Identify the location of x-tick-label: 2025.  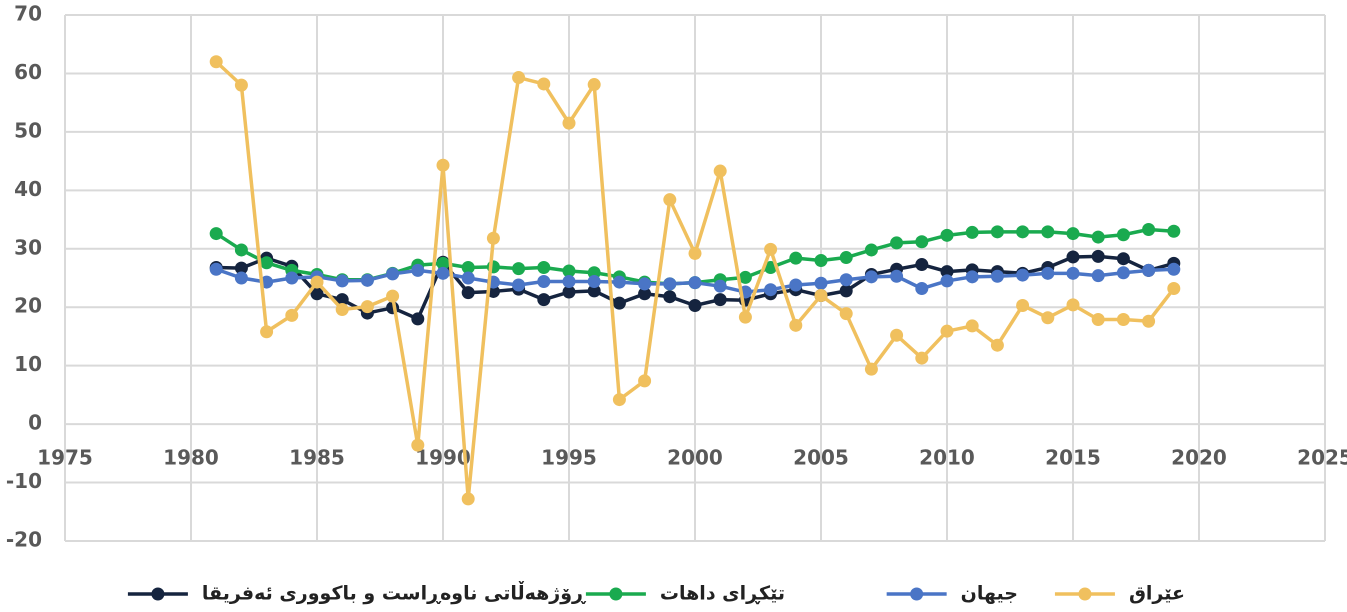
(1322, 458).